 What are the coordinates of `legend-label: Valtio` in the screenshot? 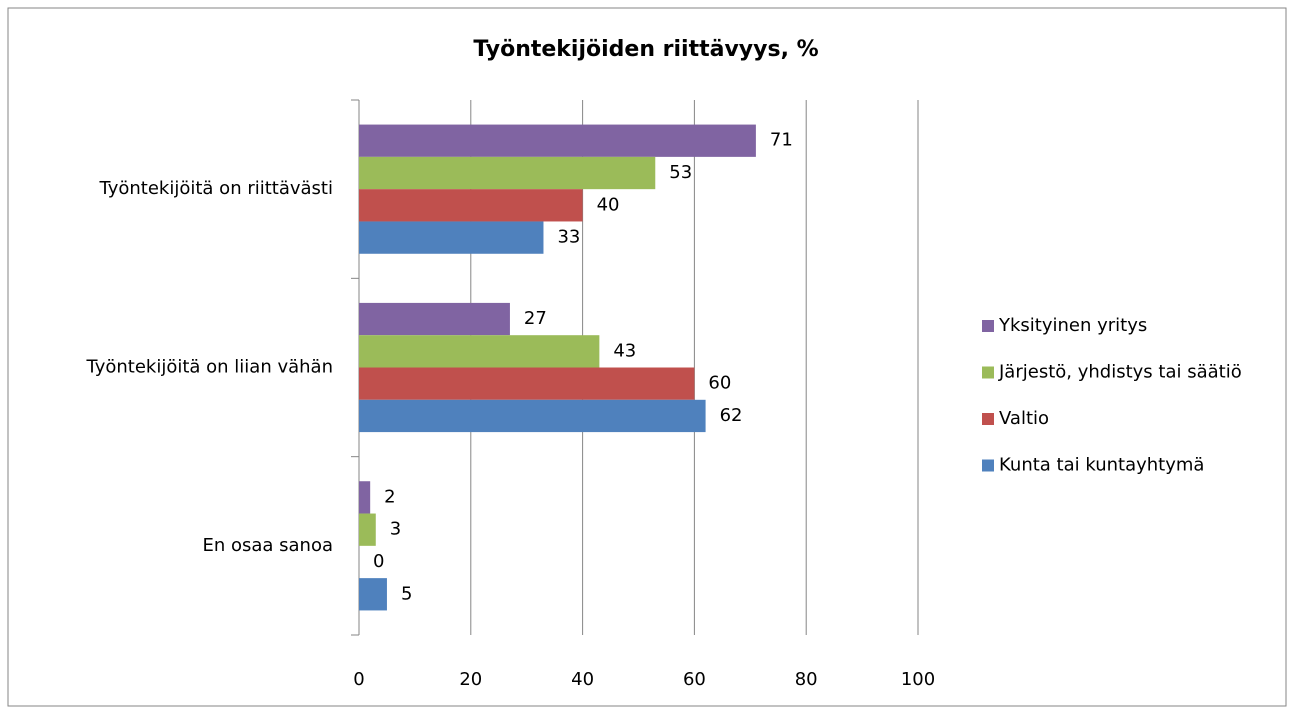 It's located at (1024, 418).